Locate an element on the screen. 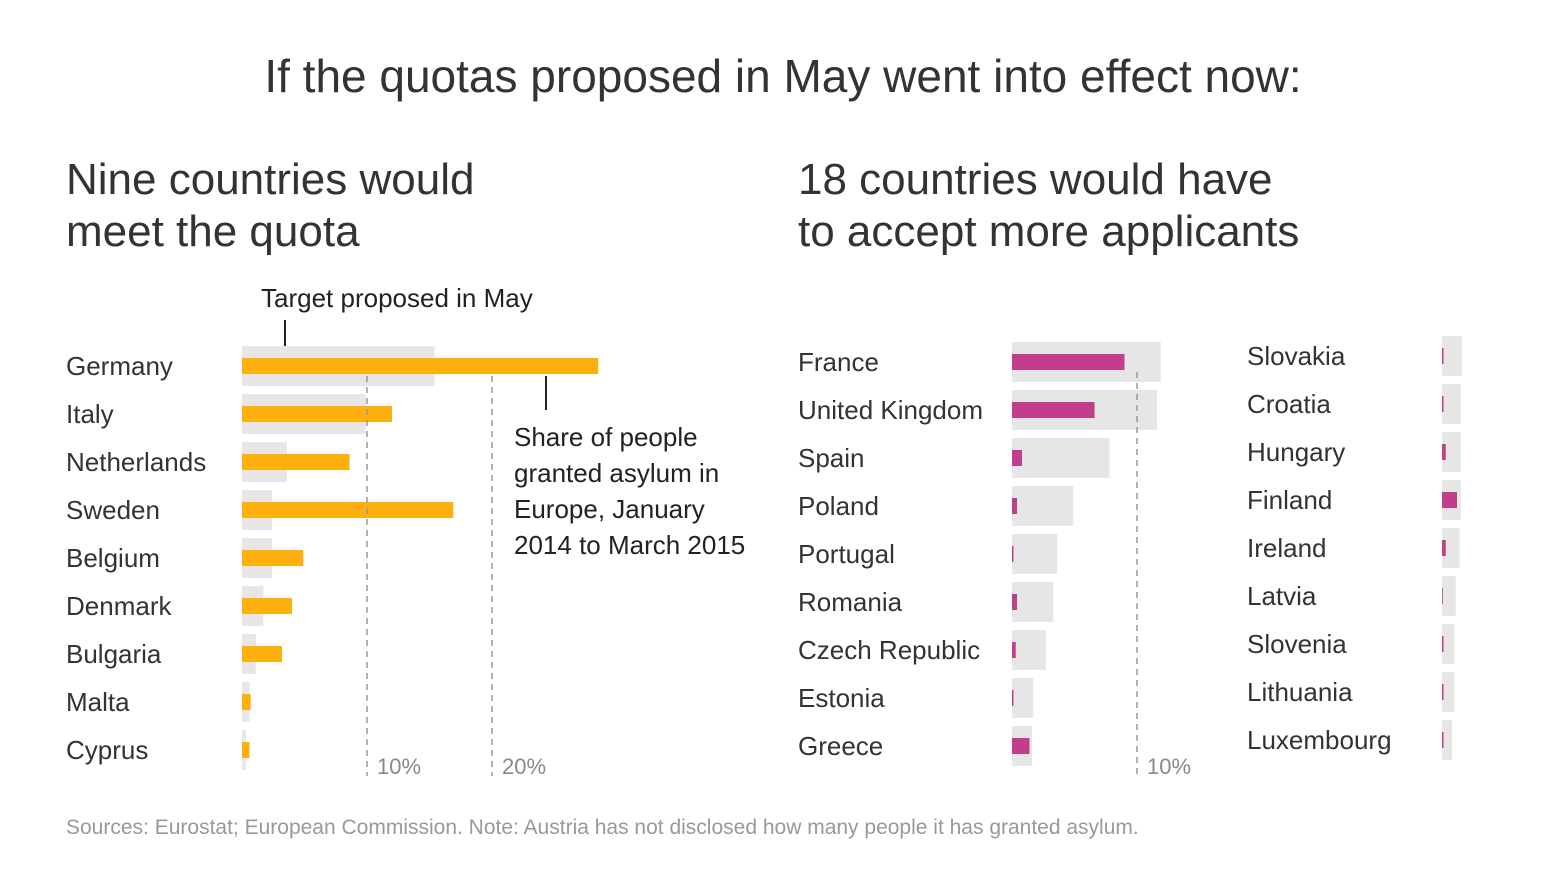 This screenshot has height=874, width=1566. target-bar-poland is located at coordinates (1043, 506).